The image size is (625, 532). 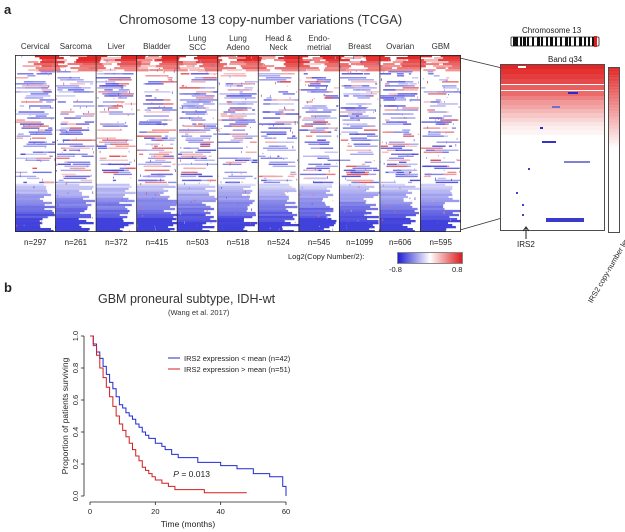 What do you see at coordinates (565, 59) in the screenshot?
I see `band-label: Band q34` at bounding box center [565, 59].